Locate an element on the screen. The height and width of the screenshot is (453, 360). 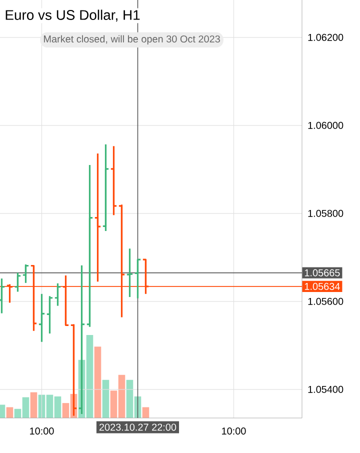
text: Euro vs US Dollar, H1 is located at coordinates (73, 16).